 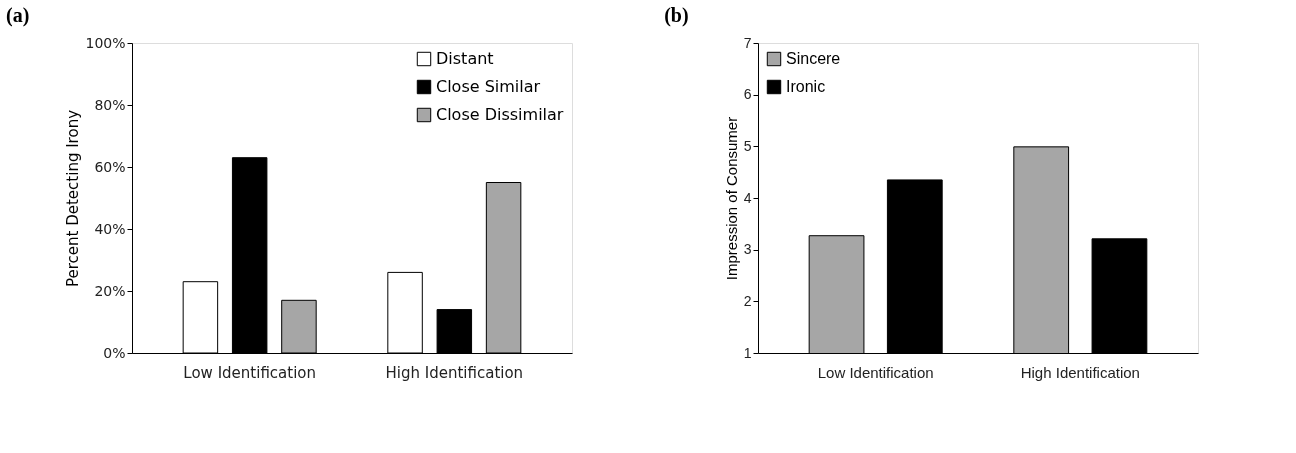 What do you see at coordinates (110, 290) in the screenshot?
I see `y-tick-label: 20%` at bounding box center [110, 290].